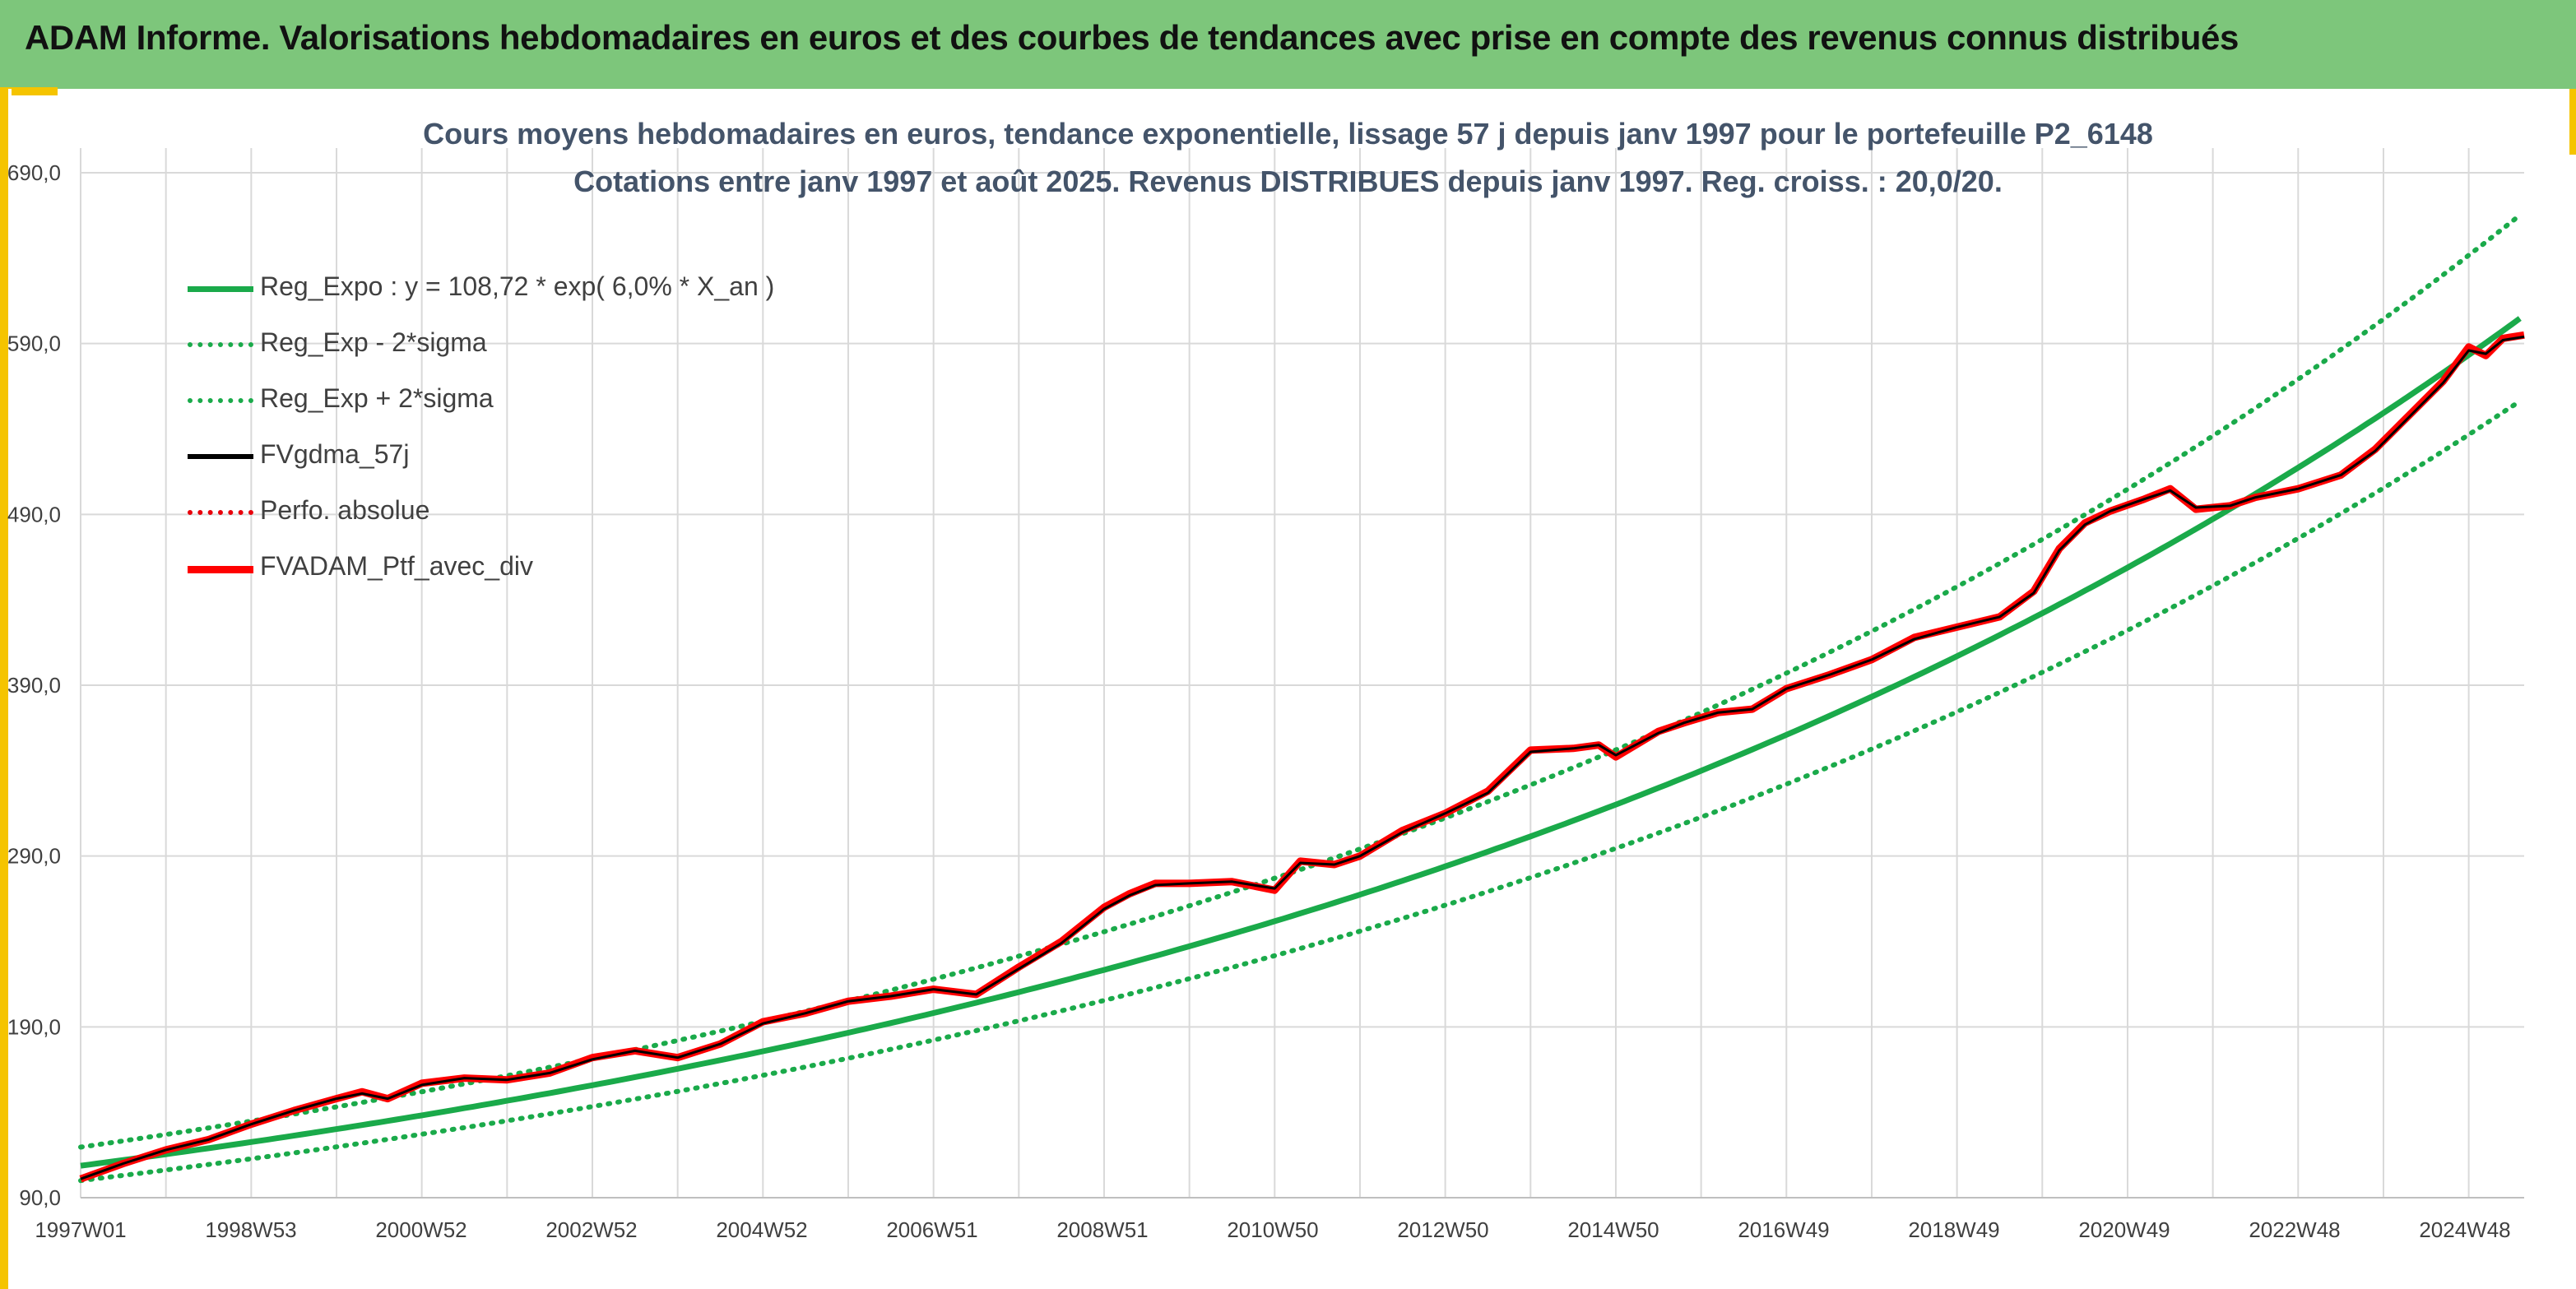 The width and height of the screenshot is (2576, 1289). I want to click on header-banner, so click(1288, 44).